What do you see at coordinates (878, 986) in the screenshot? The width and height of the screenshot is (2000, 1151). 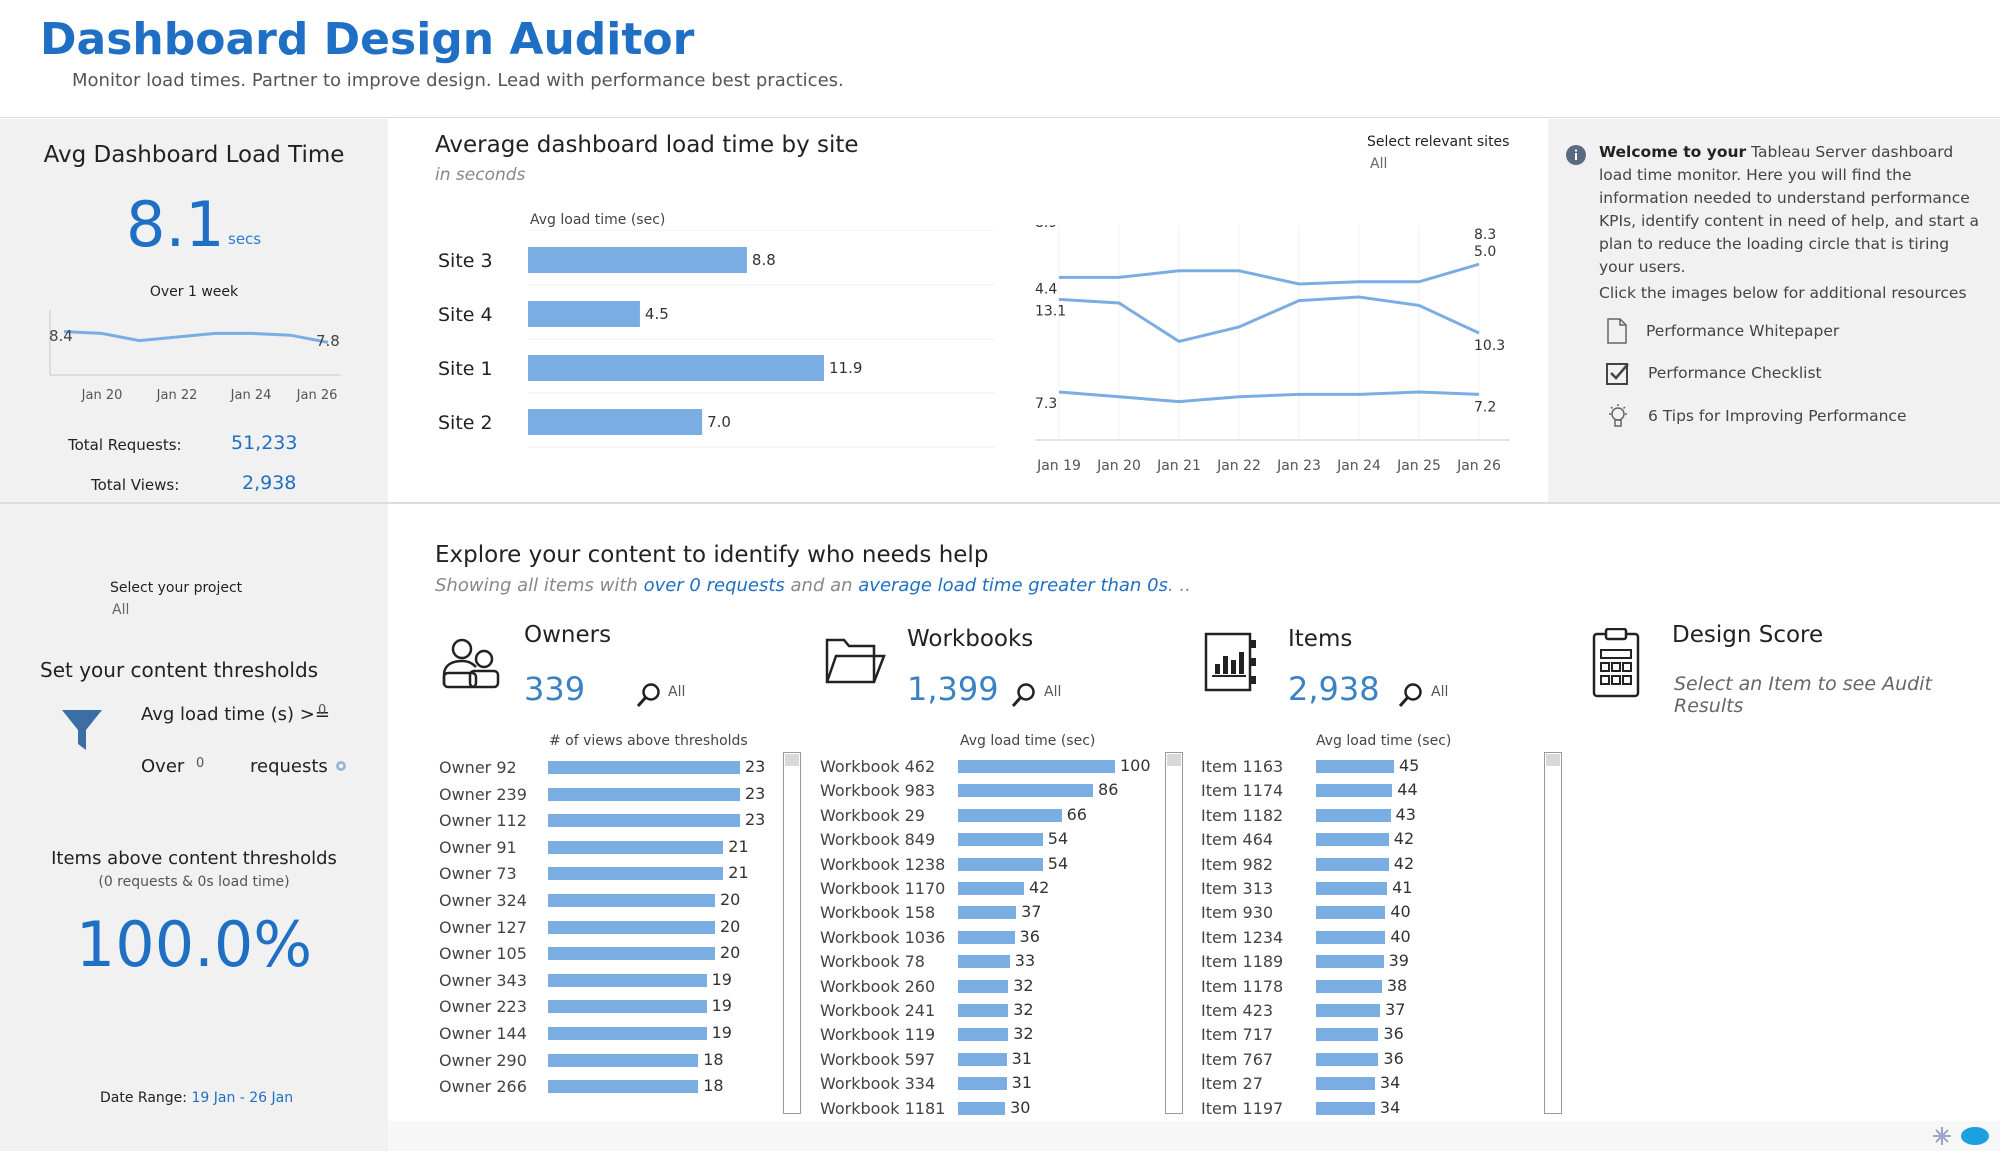 I see `workbook-row-label: Workbook 260` at bounding box center [878, 986].